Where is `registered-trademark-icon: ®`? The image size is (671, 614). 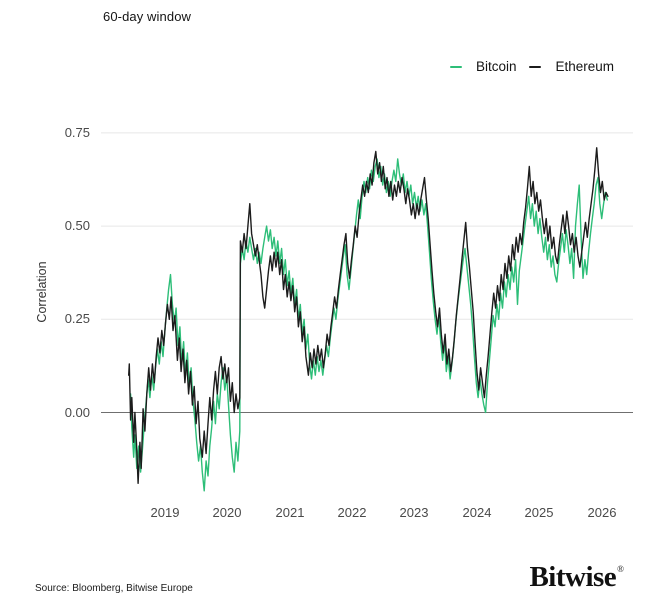
registered-trademark-icon: ® is located at coordinates (620, 569).